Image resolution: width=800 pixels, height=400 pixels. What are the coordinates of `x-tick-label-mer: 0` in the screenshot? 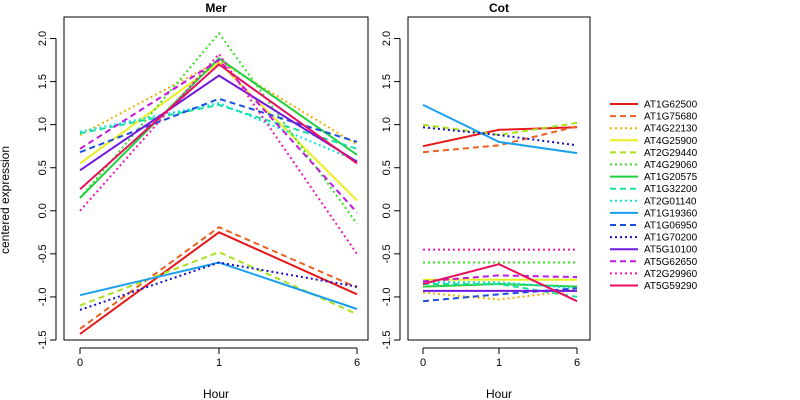 It's located at (80, 363).